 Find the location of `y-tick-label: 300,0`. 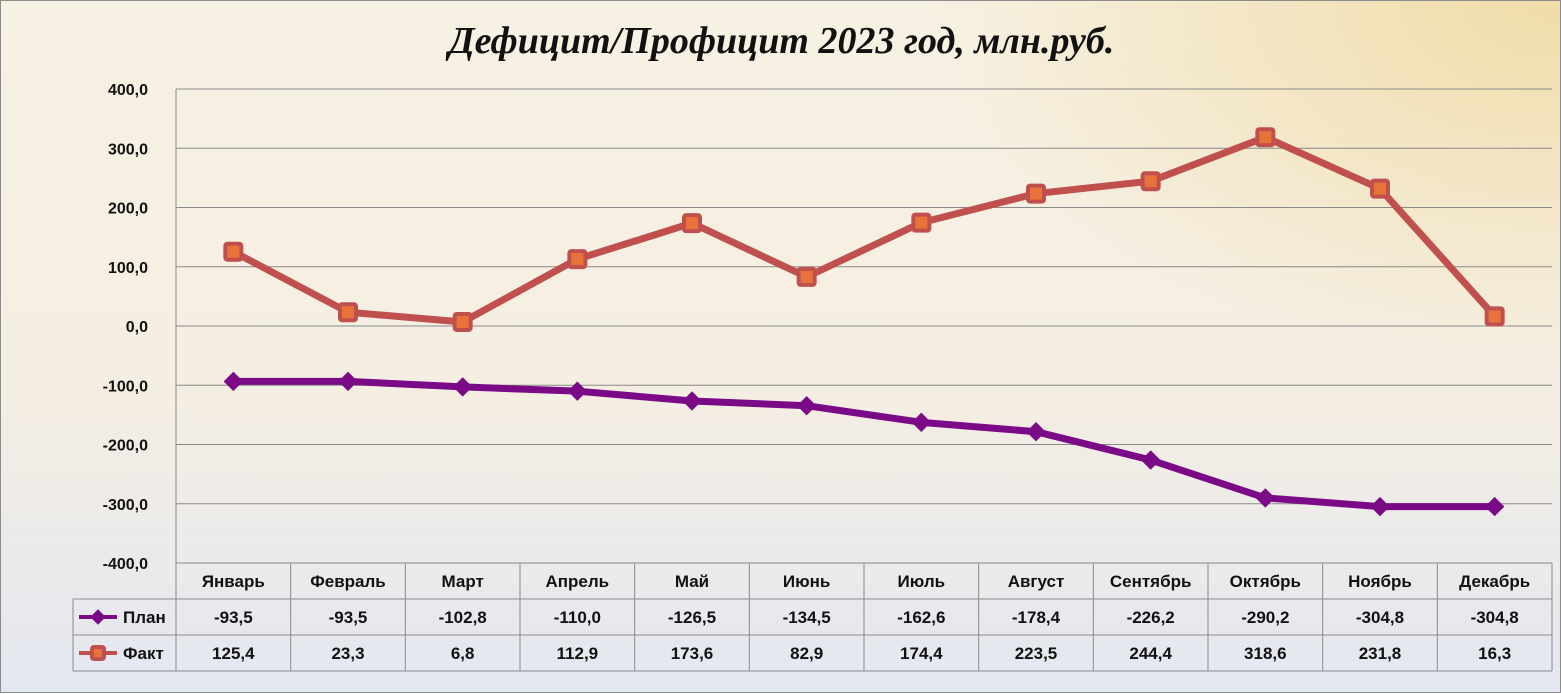

y-tick-label: 300,0 is located at coordinates (128, 149).